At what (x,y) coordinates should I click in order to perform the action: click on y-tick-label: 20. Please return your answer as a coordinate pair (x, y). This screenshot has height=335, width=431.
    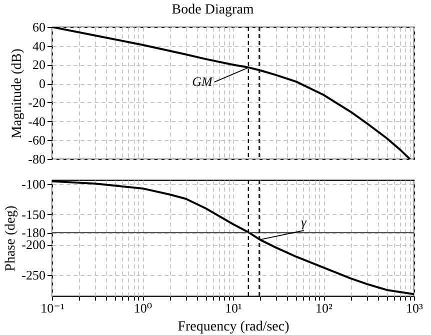
    Looking at the image, I should click on (39, 64).